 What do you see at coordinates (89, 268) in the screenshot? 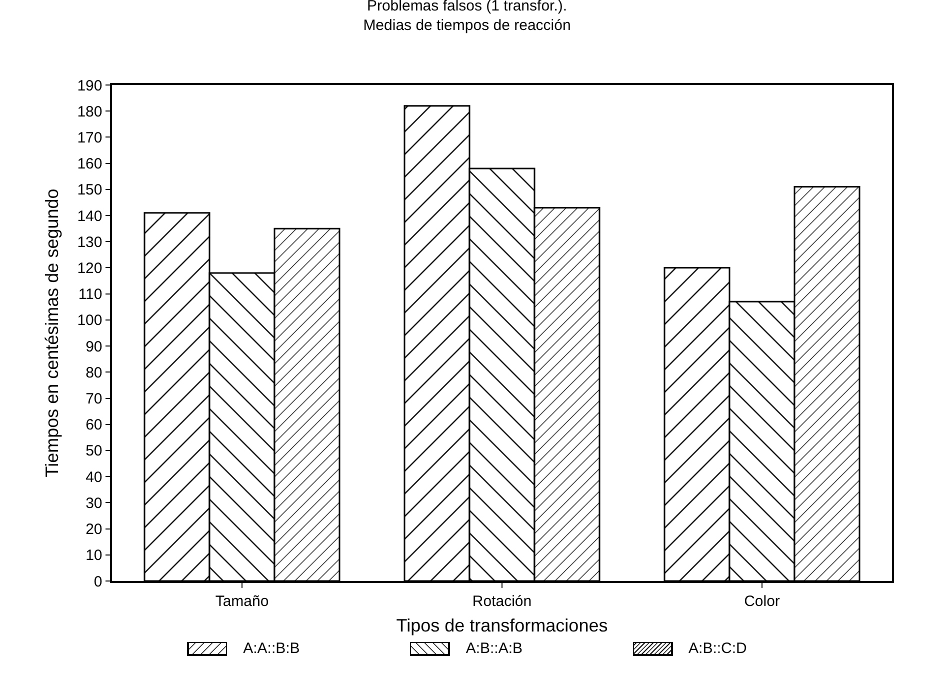
I see `y-tick-label: 120` at bounding box center [89, 268].